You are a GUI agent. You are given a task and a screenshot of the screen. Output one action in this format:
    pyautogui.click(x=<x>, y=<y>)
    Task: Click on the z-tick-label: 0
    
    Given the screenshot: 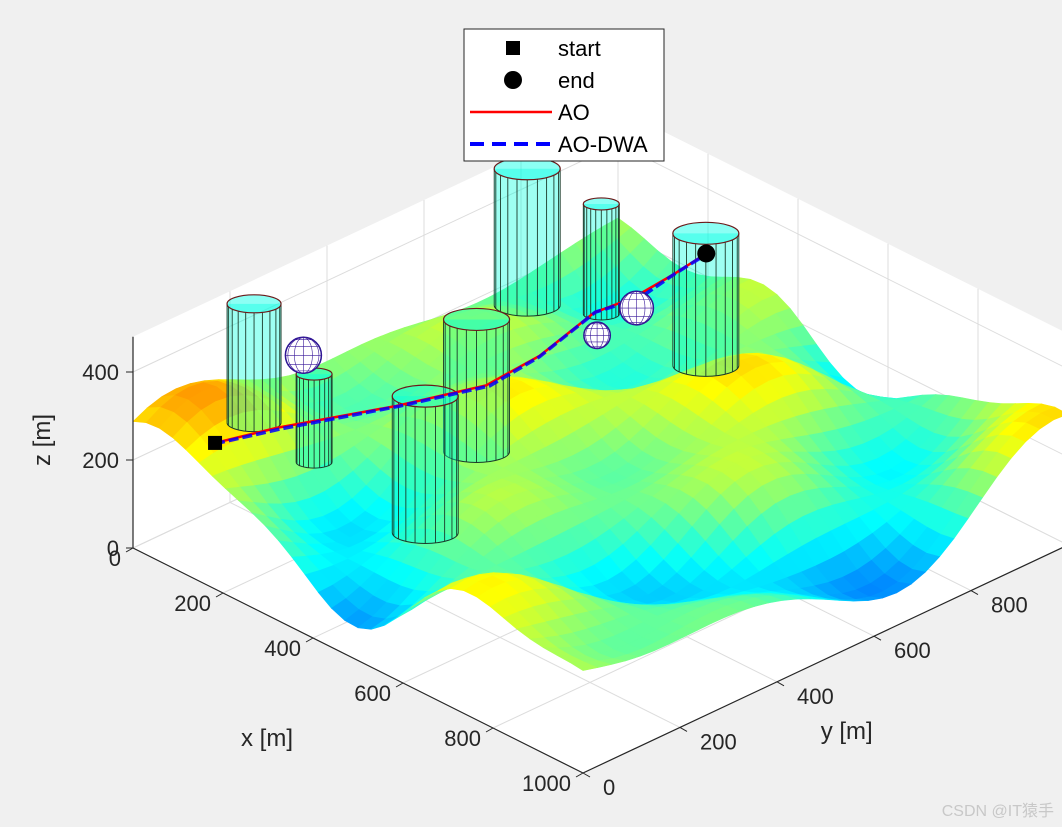 What is the action you would take?
    pyautogui.click(x=113, y=548)
    